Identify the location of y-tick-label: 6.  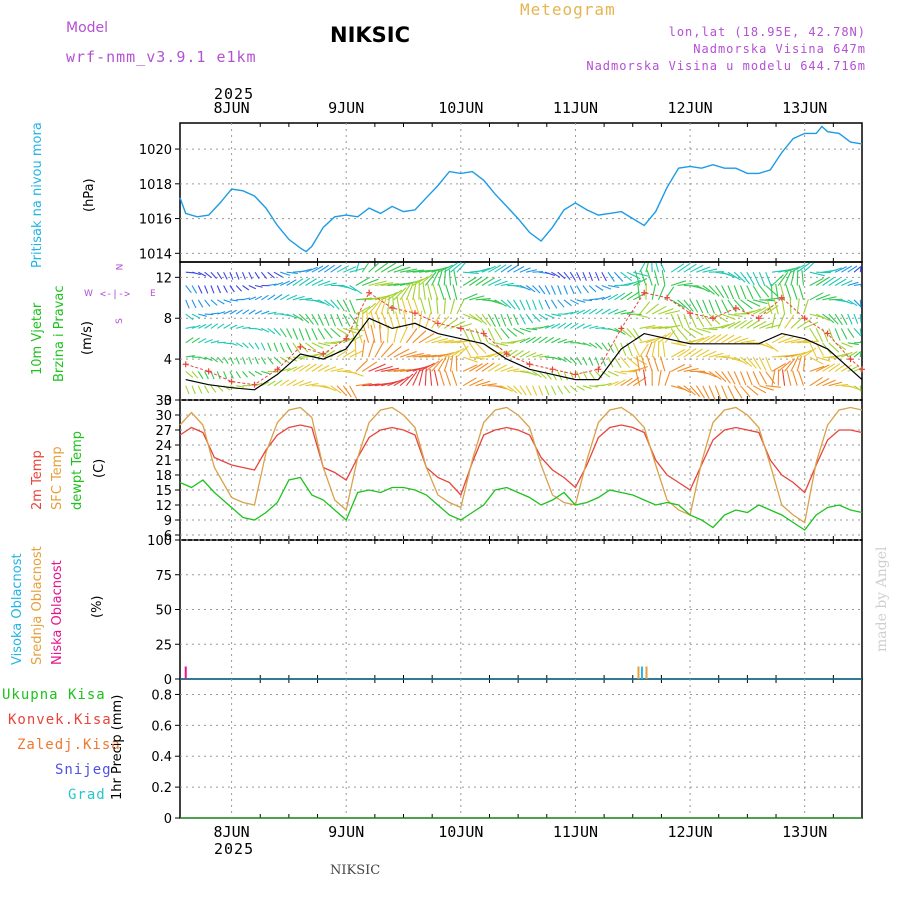
(168, 536).